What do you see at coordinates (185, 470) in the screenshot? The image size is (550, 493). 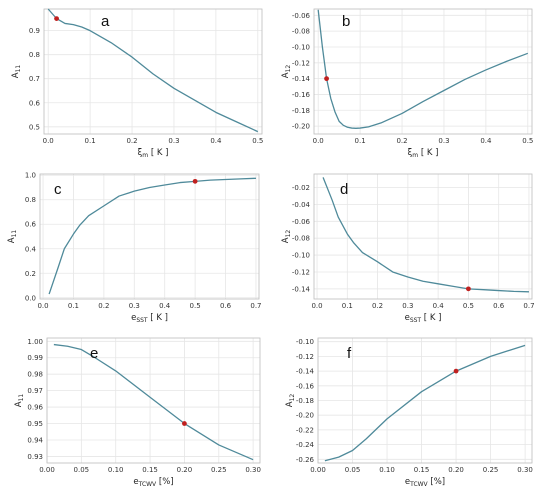 I see `x-tick-label: 0.20` at bounding box center [185, 470].